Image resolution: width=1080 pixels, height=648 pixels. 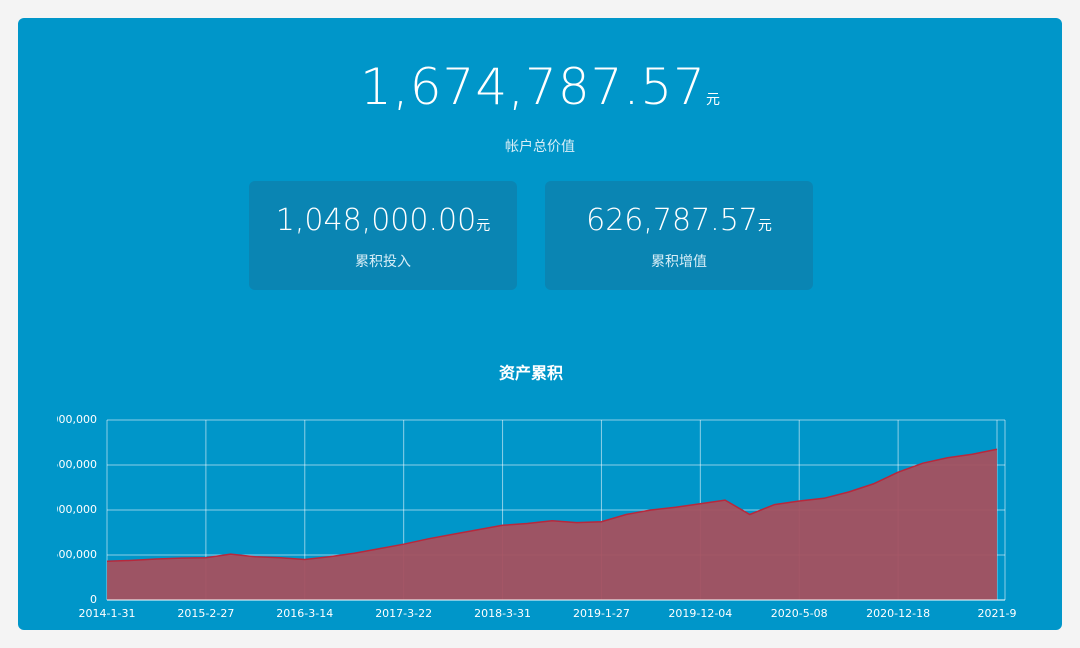 What do you see at coordinates (69, 509) in the screenshot?
I see `y-tick-label: 1,000,000` at bounding box center [69, 509].